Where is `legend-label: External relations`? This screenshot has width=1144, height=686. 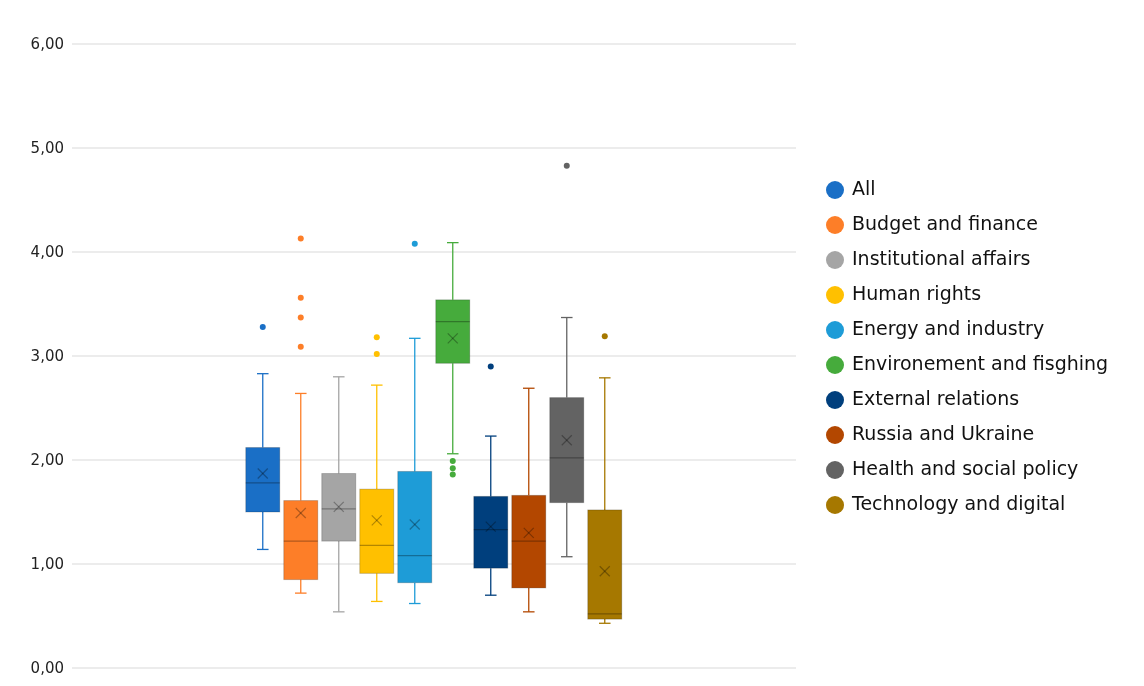 legend-label: External relations is located at coordinates (936, 398).